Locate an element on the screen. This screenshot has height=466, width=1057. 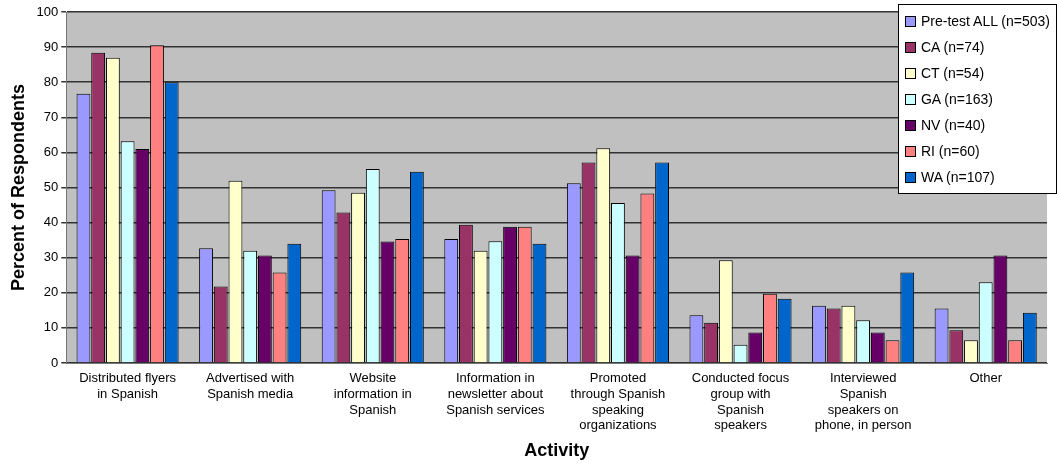
x-tick-label: Information in newsletter about Spanish services is located at coordinates (495, 393).